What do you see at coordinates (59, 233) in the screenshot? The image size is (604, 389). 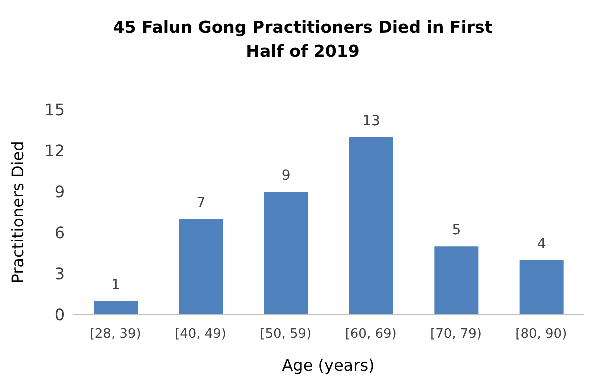 I see `y-tick-label: 6` at bounding box center [59, 233].